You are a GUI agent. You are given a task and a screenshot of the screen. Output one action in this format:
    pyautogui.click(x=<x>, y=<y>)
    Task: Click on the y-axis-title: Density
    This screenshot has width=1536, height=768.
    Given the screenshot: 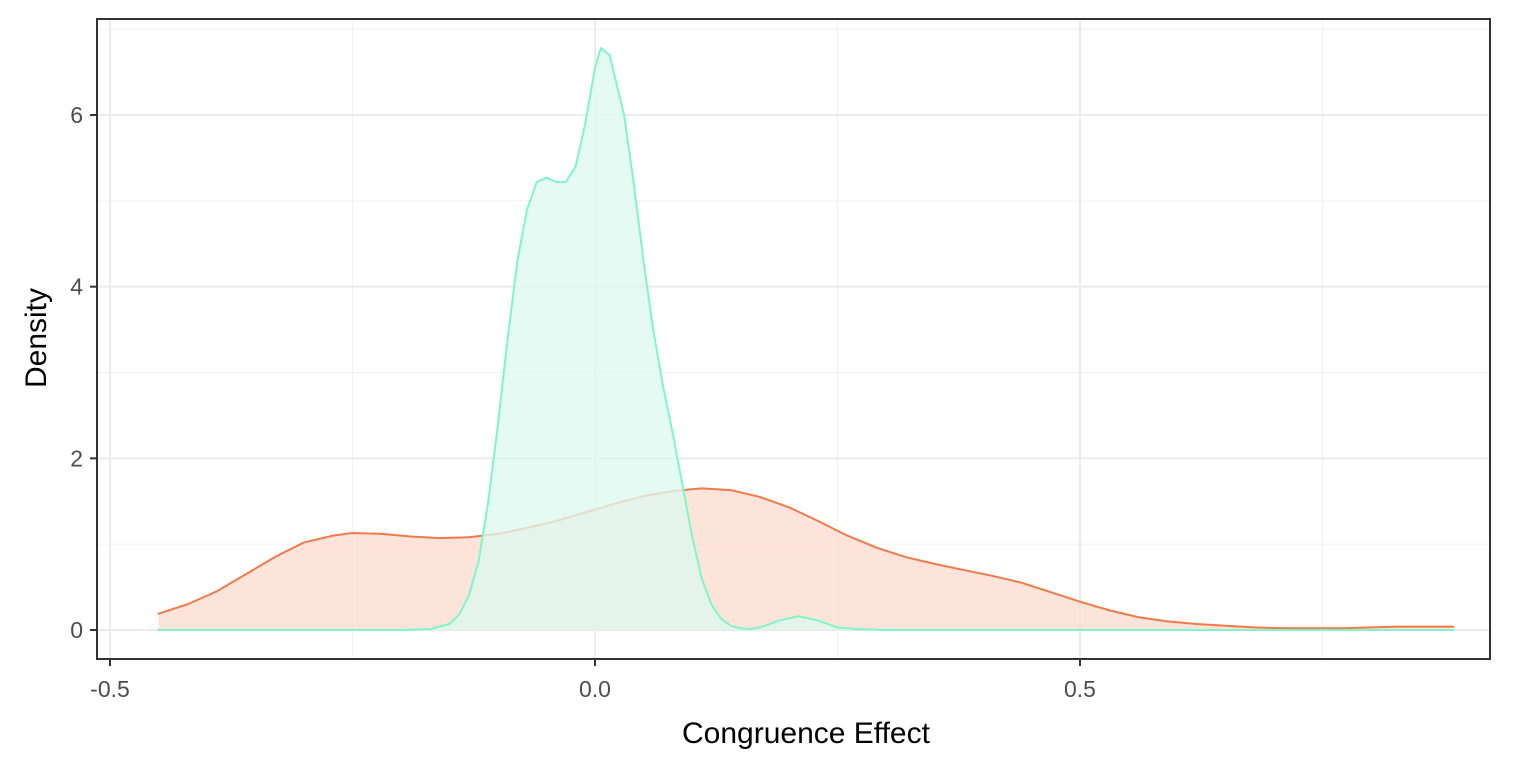 What is the action you would take?
    pyautogui.click(x=36, y=338)
    